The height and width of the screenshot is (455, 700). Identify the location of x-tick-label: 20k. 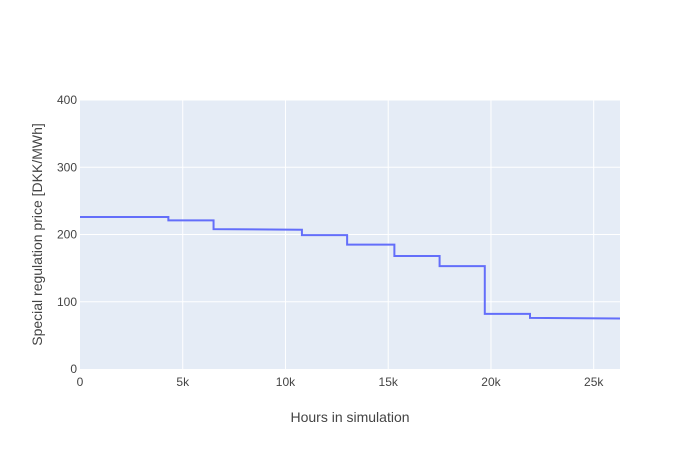
(491, 382).